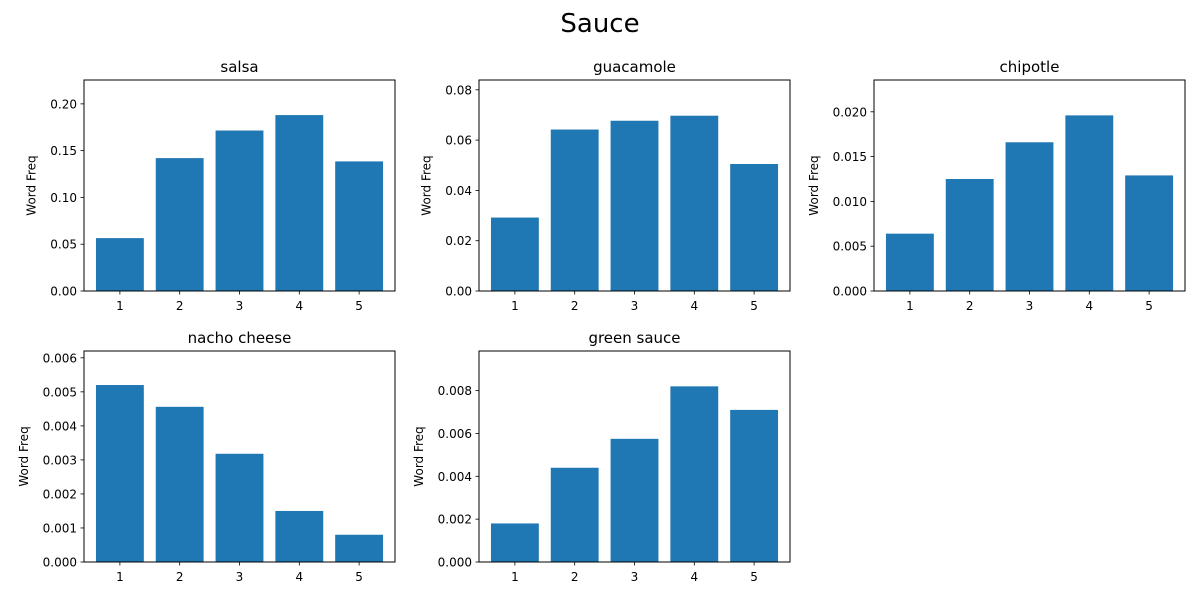 Image resolution: width=1200 pixels, height=600 pixels. What do you see at coordinates (63, 151) in the screenshot?
I see `y-tick-label: 0.15` at bounding box center [63, 151].